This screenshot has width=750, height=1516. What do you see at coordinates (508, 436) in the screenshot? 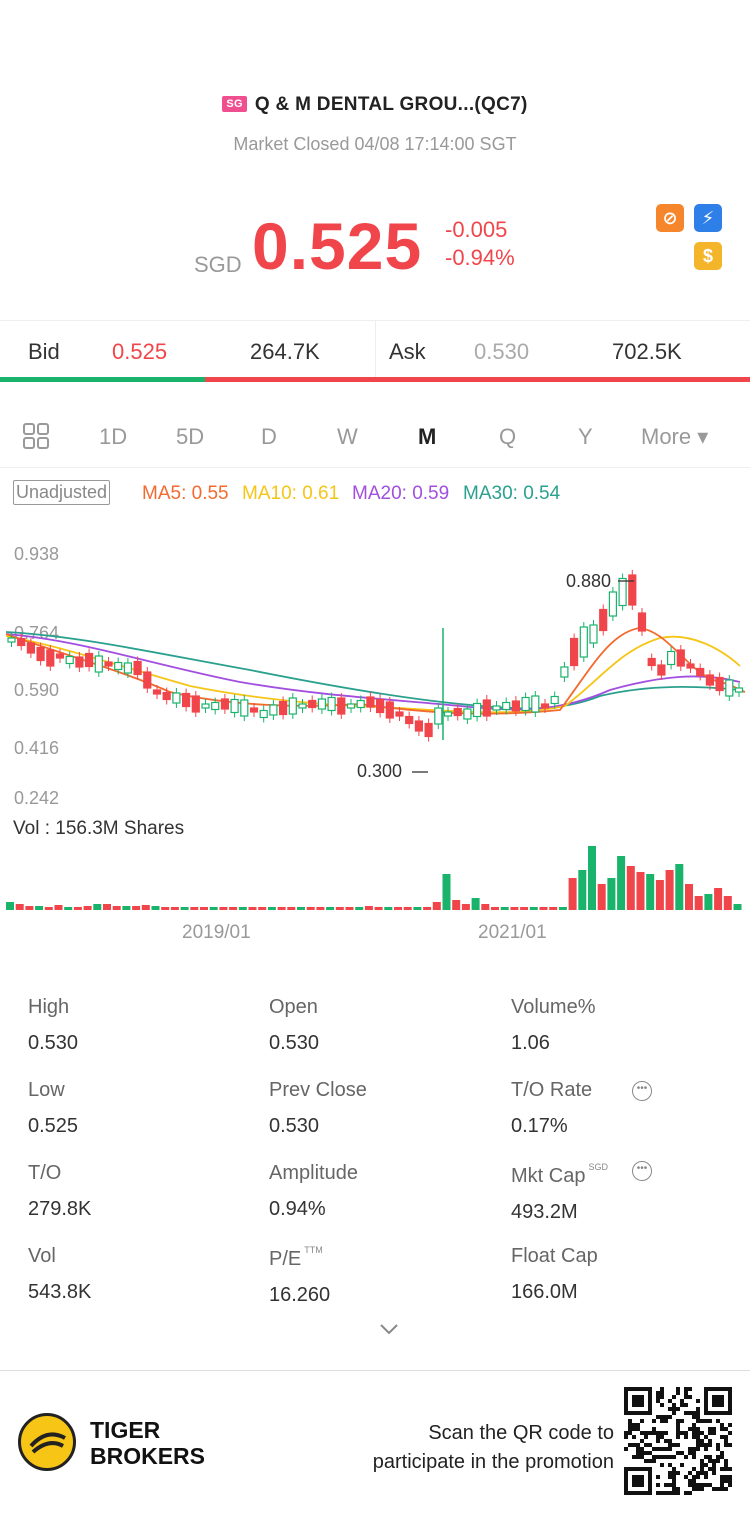
I see `tab-q: Q` at bounding box center [508, 436].